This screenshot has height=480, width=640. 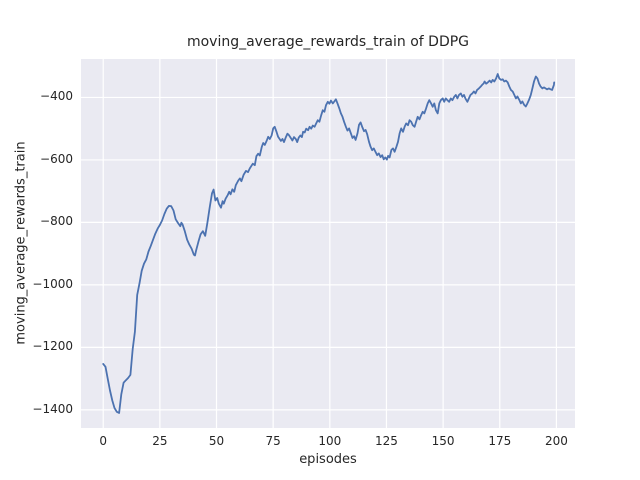 What do you see at coordinates (52, 283) in the screenshot?
I see `y-tick-label: −1000` at bounding box center [52, 283].